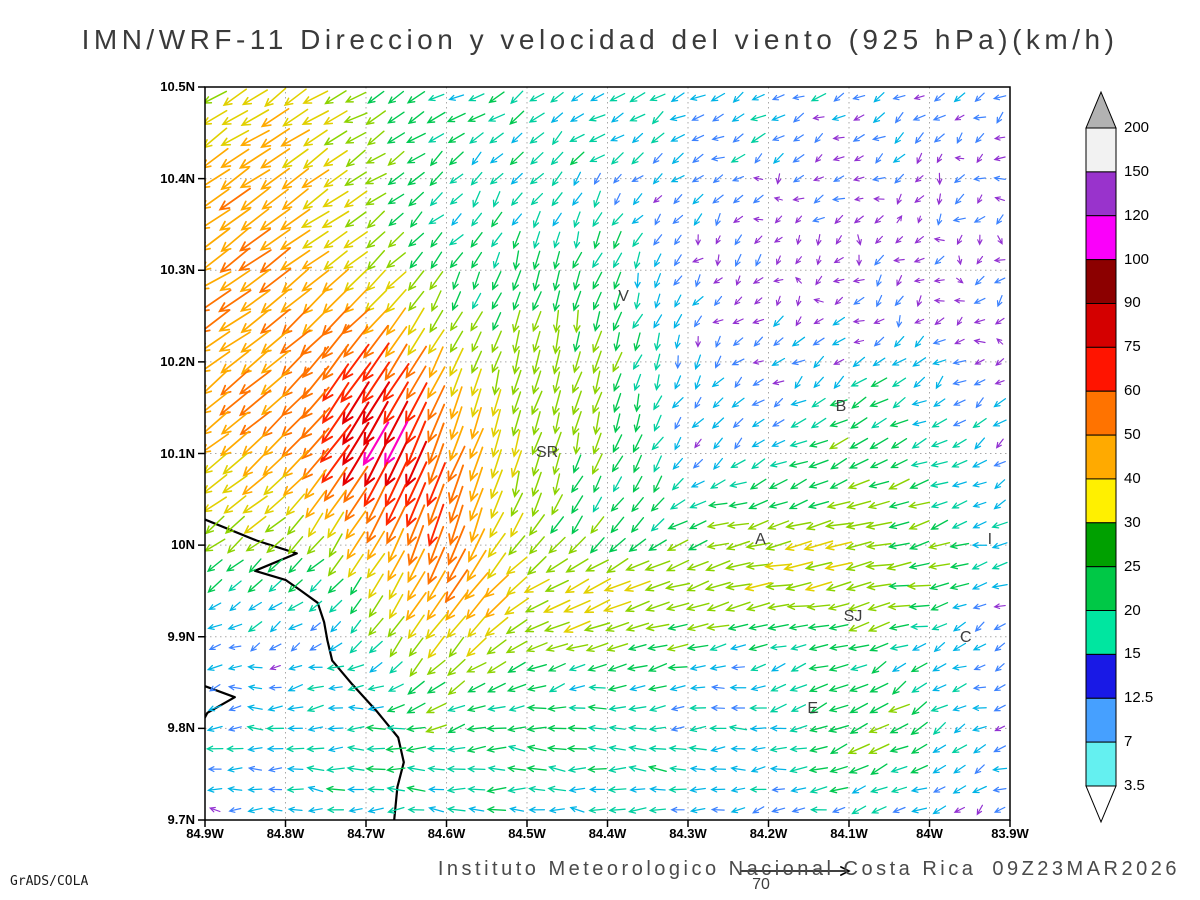 Image resolution: width=1200 pixels, height=900 pixels. I want to click on colorbar-segment, so click(1101, 325).